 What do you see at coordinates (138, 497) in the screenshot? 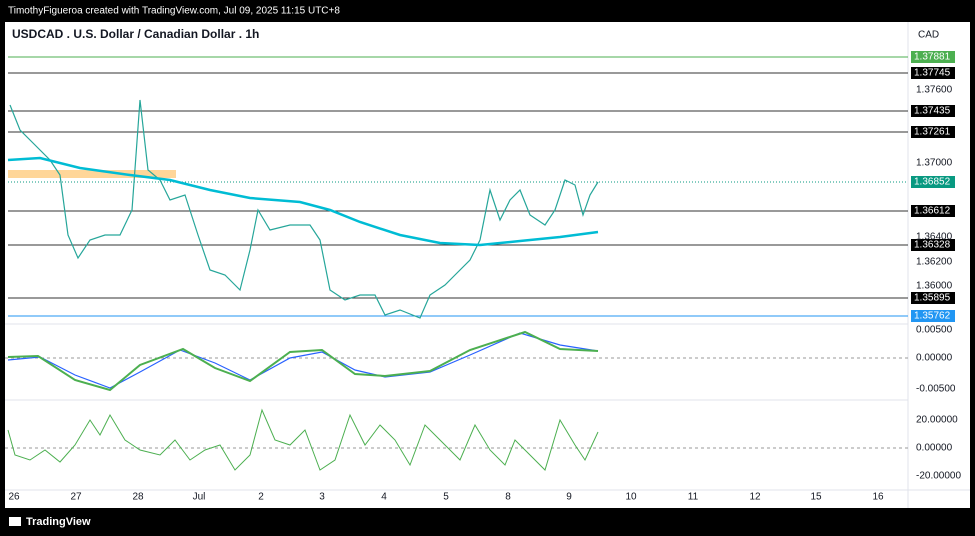
I see `time-label: 28` at bounding box center [138, 497].